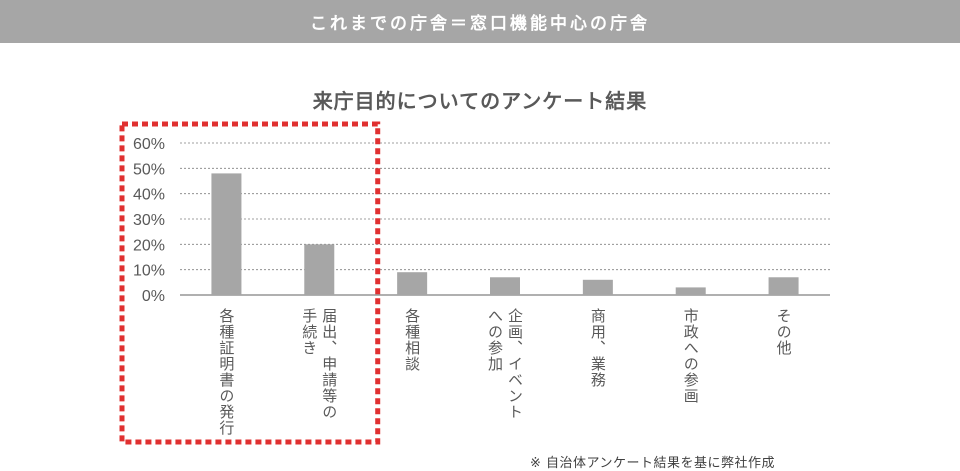 The width and height of the screenshot is (960, 471). Describe the element at coordinates (309, 332) in the screenshot. I see `category-label: 手続き` at that location.